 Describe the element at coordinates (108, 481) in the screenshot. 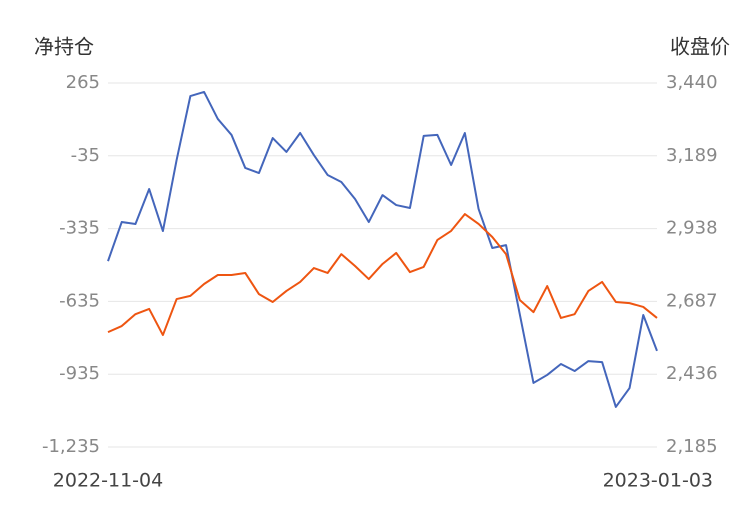

I see `x-tick-label: 2022-11-04` at that location.